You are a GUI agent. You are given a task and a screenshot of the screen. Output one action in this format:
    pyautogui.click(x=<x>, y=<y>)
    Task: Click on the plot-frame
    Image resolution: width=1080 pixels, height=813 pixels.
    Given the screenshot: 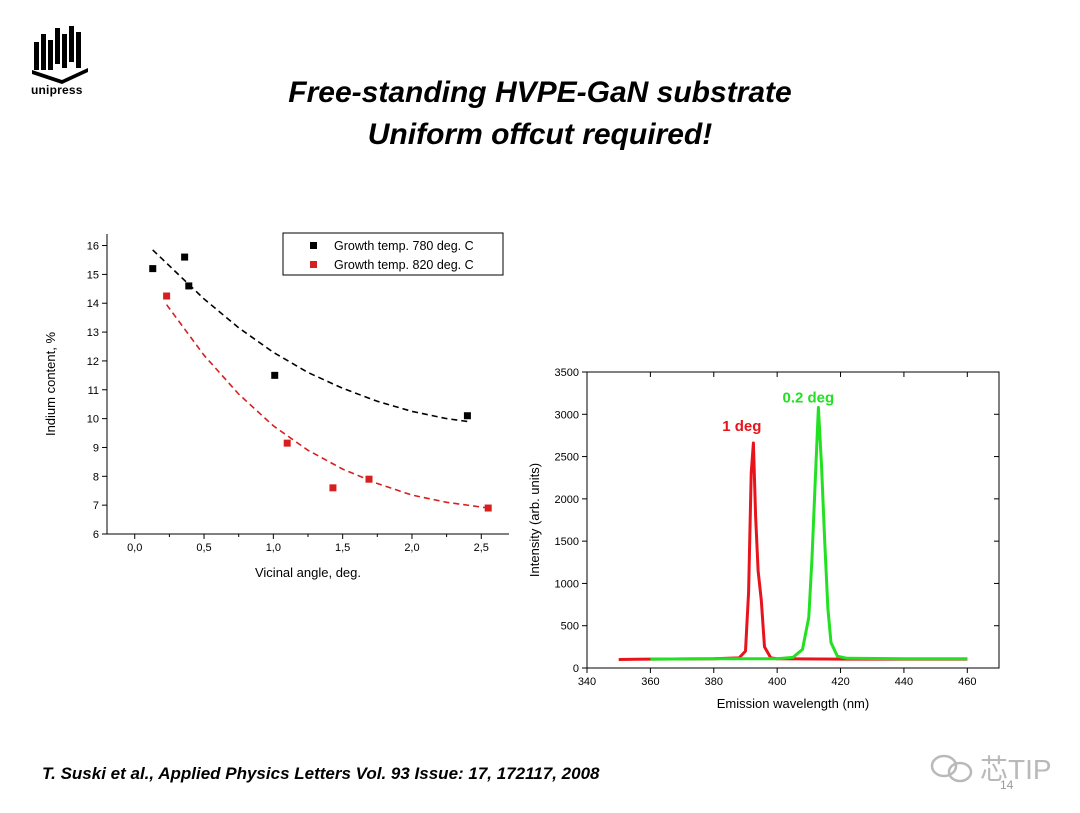 What is the action you would take?
    pyautogui.click(x=793, y=520)
    